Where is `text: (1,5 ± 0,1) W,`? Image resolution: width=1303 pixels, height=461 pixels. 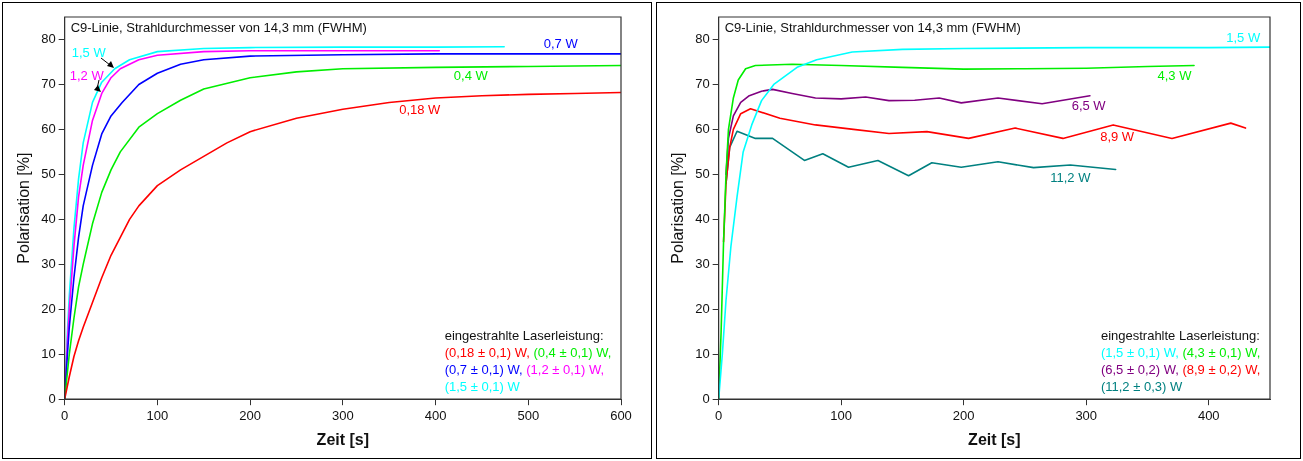 text: (1,5 ± 0,1) W, is located at coordinates (1139, 353).